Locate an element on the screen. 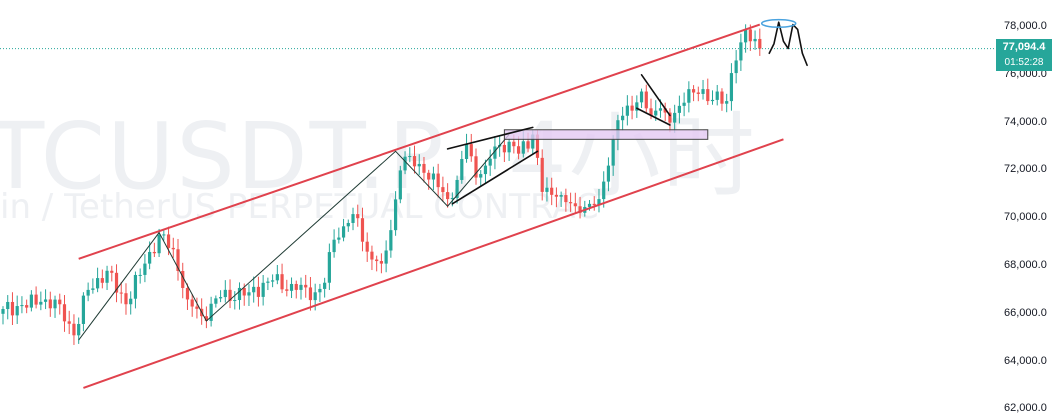 This screenshot has height=419, width=1059. flag-lower-line is located at coordinates (653, 116).